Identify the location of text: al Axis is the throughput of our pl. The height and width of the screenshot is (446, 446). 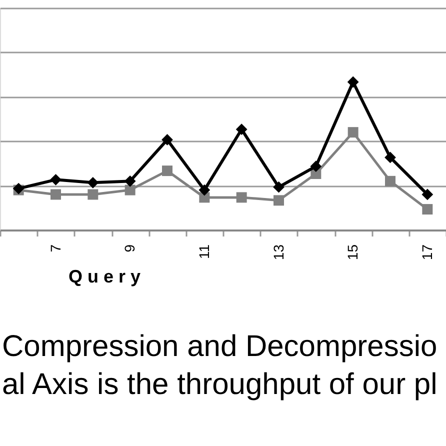
(220, 384).